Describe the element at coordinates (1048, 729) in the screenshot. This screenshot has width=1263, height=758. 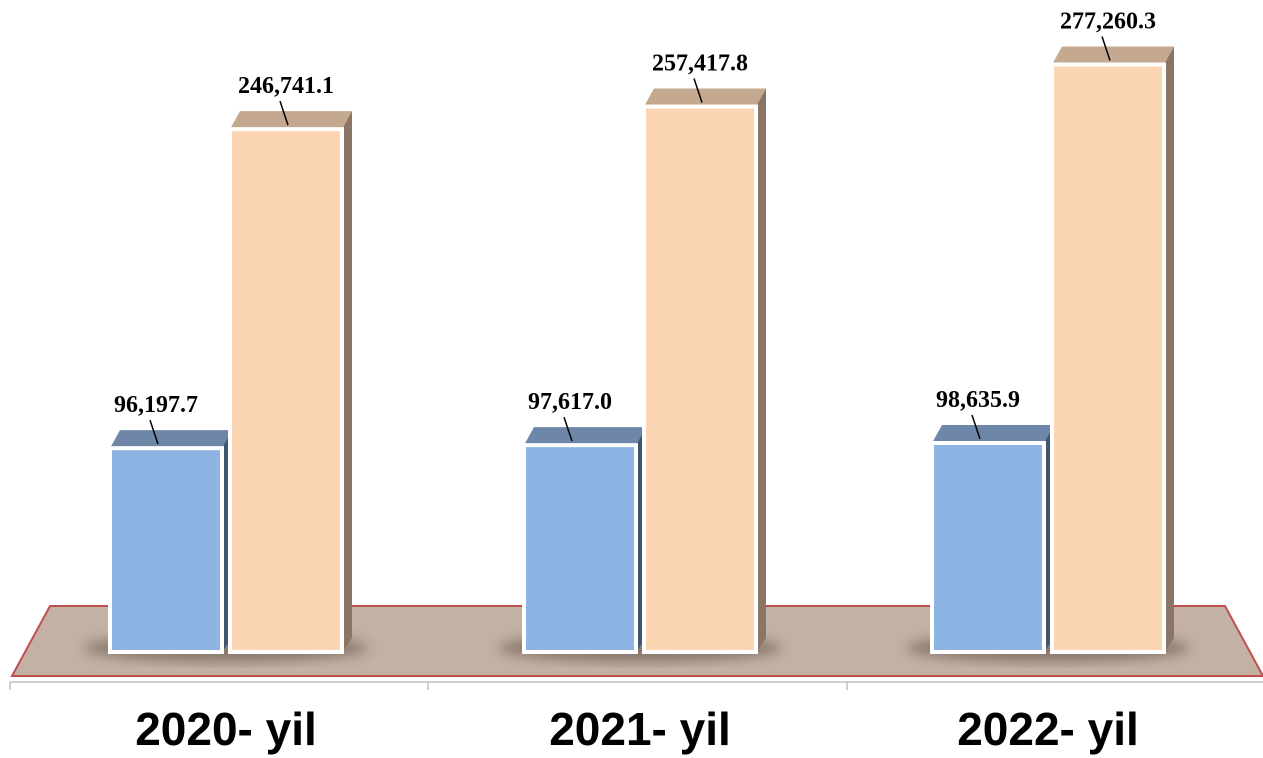
I see `category-label: 2022- yil` at that location.